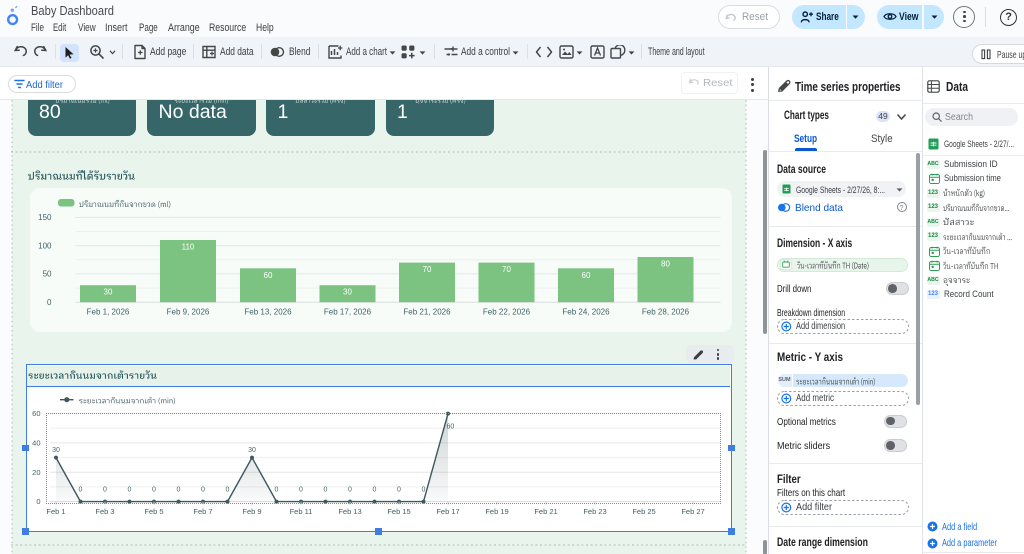 The image size is (1024, 554). I want to click on svg-text: 110, so click(188, 246).